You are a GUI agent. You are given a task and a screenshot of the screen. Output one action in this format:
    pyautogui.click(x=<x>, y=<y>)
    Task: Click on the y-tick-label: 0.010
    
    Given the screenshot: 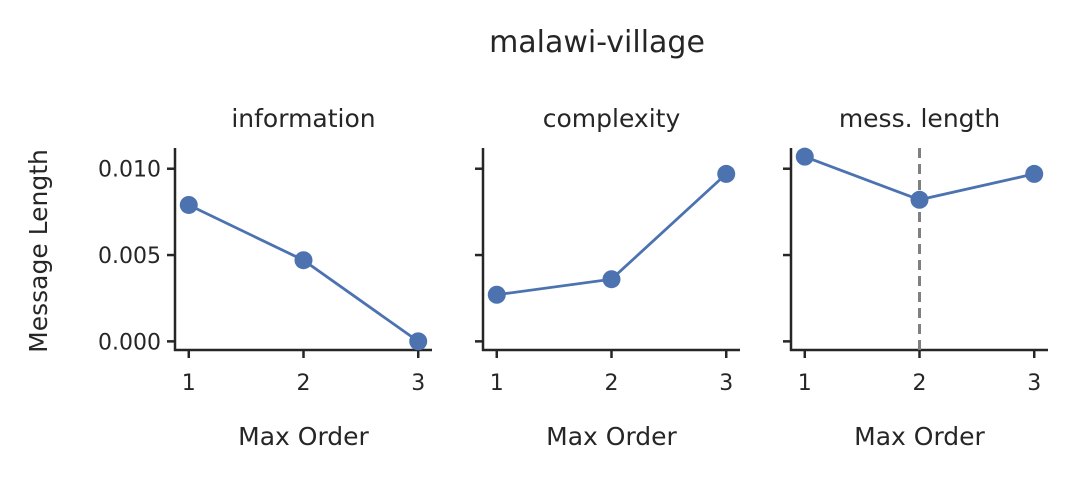 What is the action you would take?
    pyautogui.click(x=129, y=170)
    